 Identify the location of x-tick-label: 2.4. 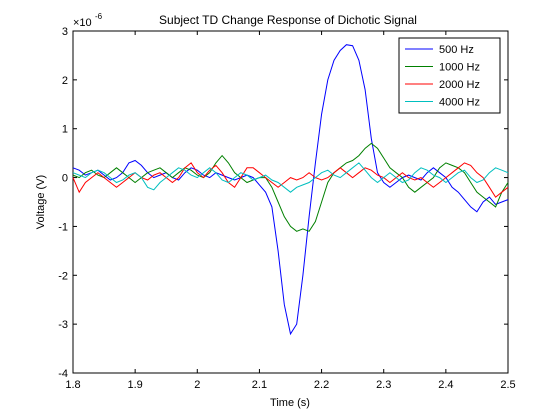
(445, 385).